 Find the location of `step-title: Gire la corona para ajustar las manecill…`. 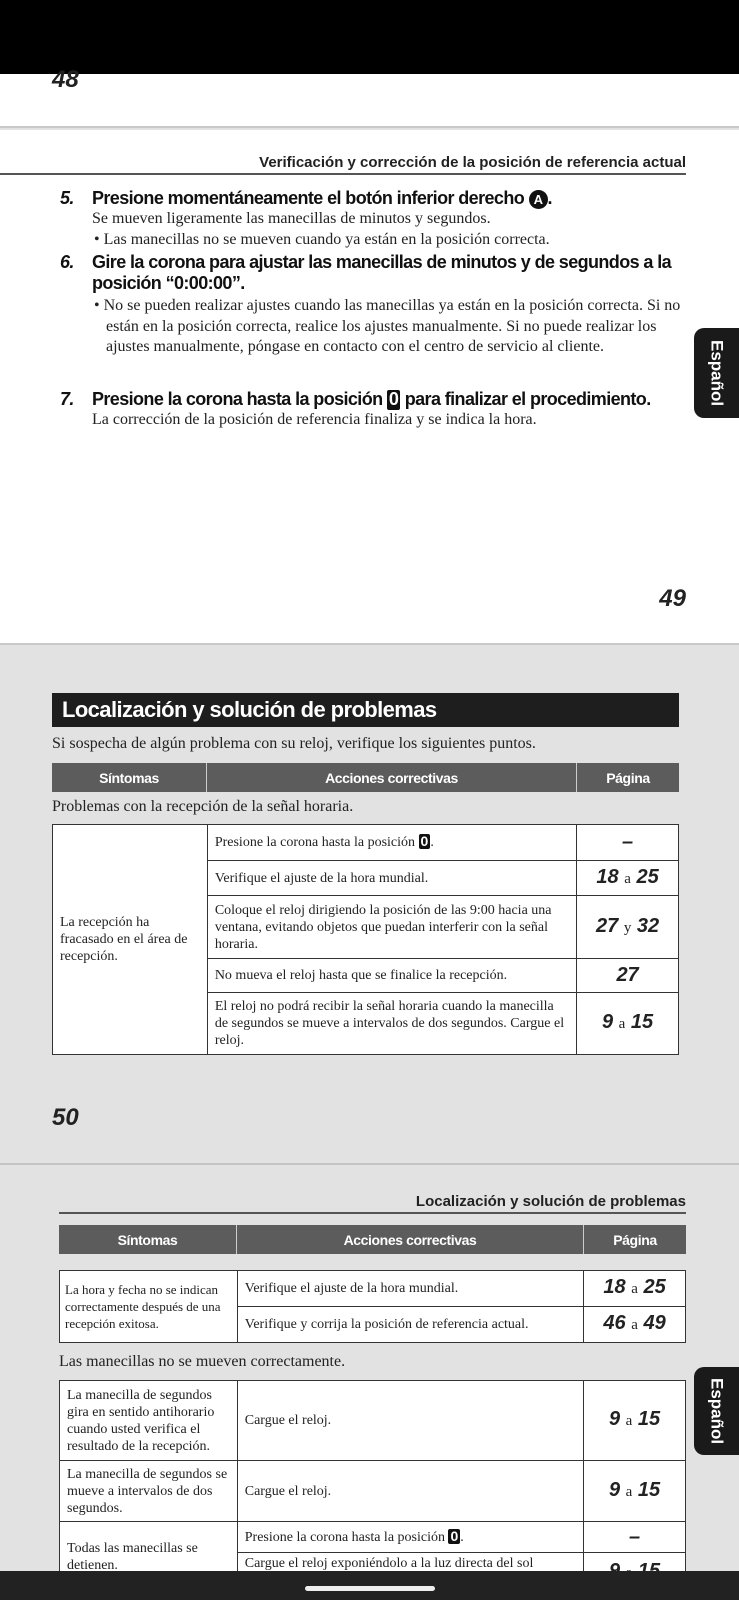

step-title: Gire la corona para ajustar las manecill… is located at coordinates (382, 272).